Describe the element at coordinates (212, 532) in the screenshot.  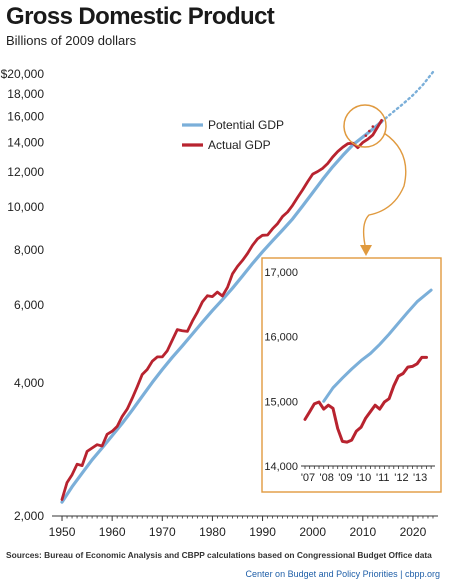
I see `x-tick-label: 1980` at that location.